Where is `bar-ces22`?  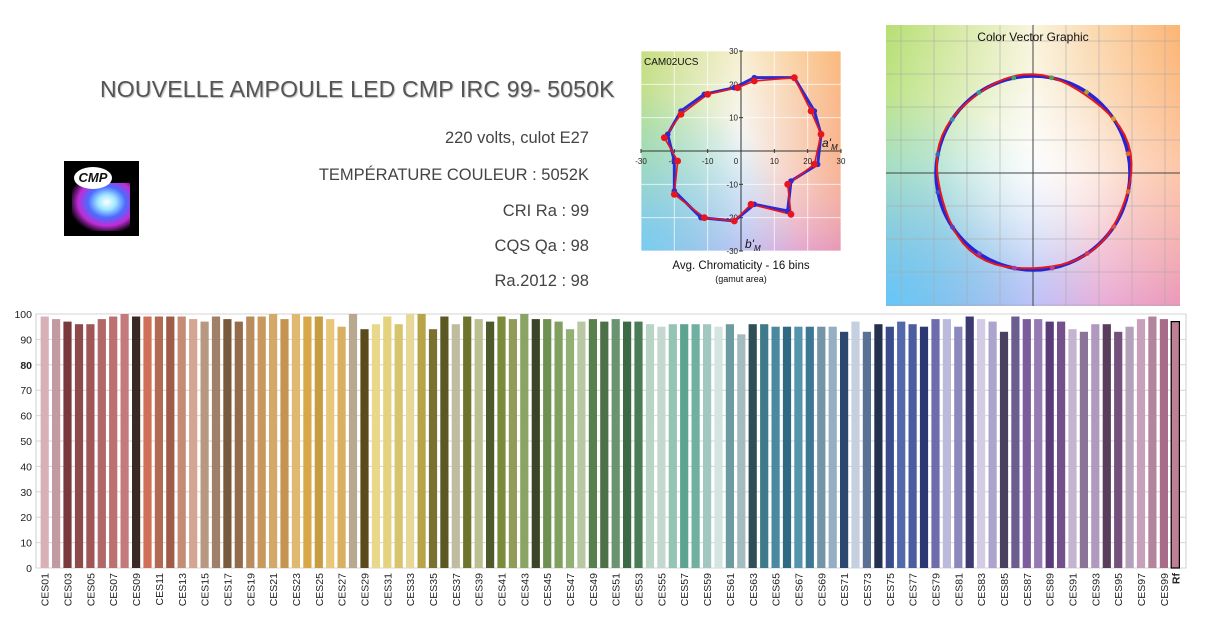
bar-ces22 is located at coordinates (284, 443).